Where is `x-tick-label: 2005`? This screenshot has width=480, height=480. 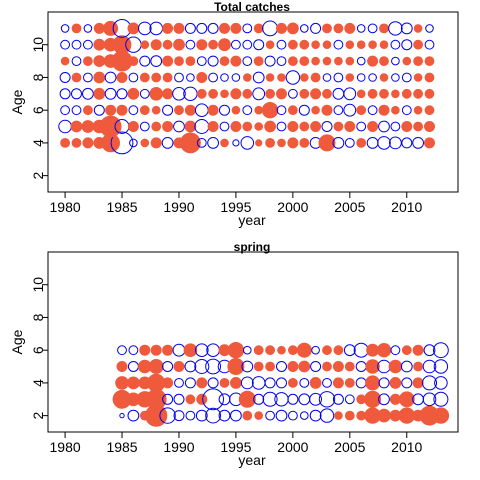
x-tick-label: 2005 is located at coordinates (349, 207).